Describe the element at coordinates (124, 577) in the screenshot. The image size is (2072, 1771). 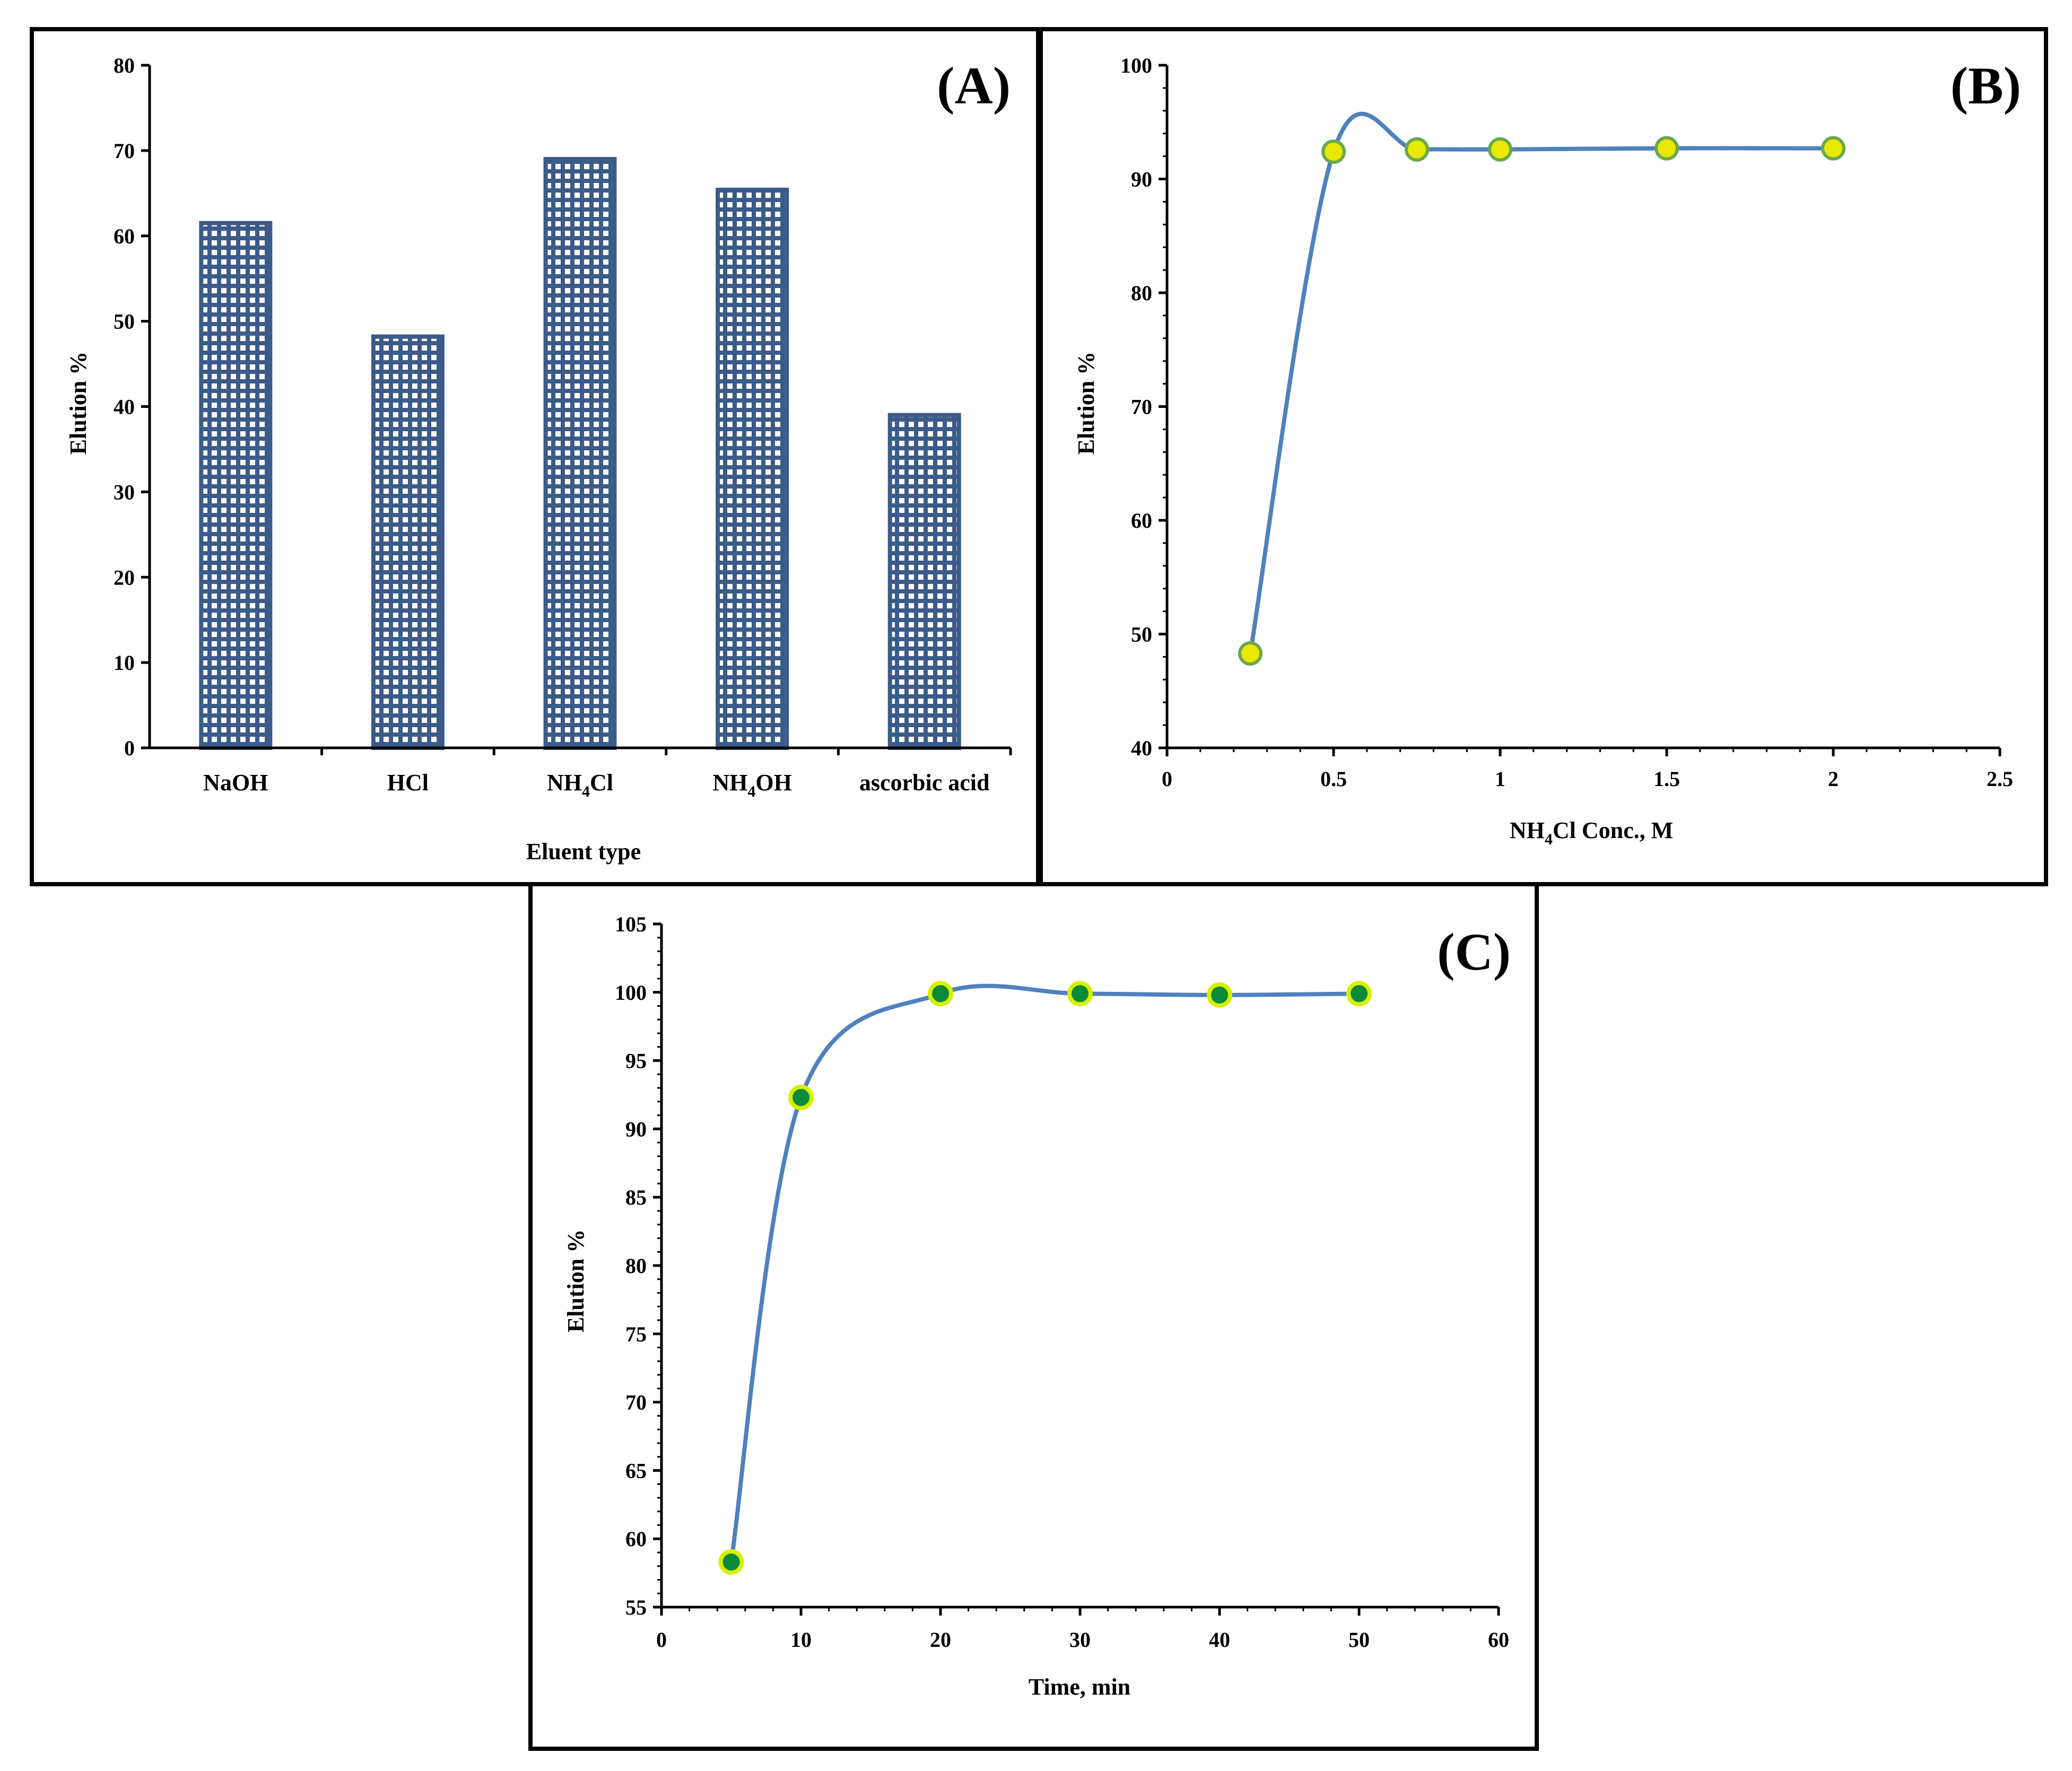
I see `panel-a-ytick-label: 20` at that location.